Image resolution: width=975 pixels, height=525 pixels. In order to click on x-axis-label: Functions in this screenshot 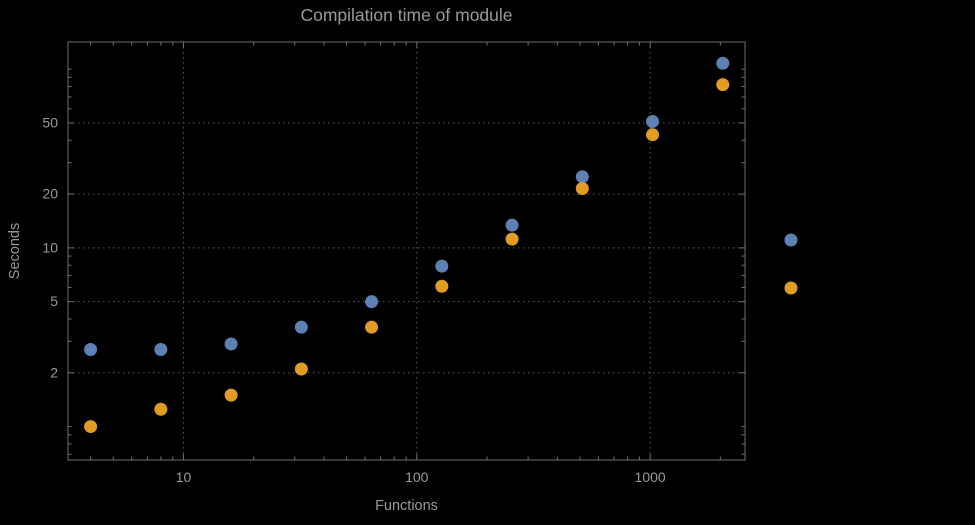, I will do `click(406, 506)`.